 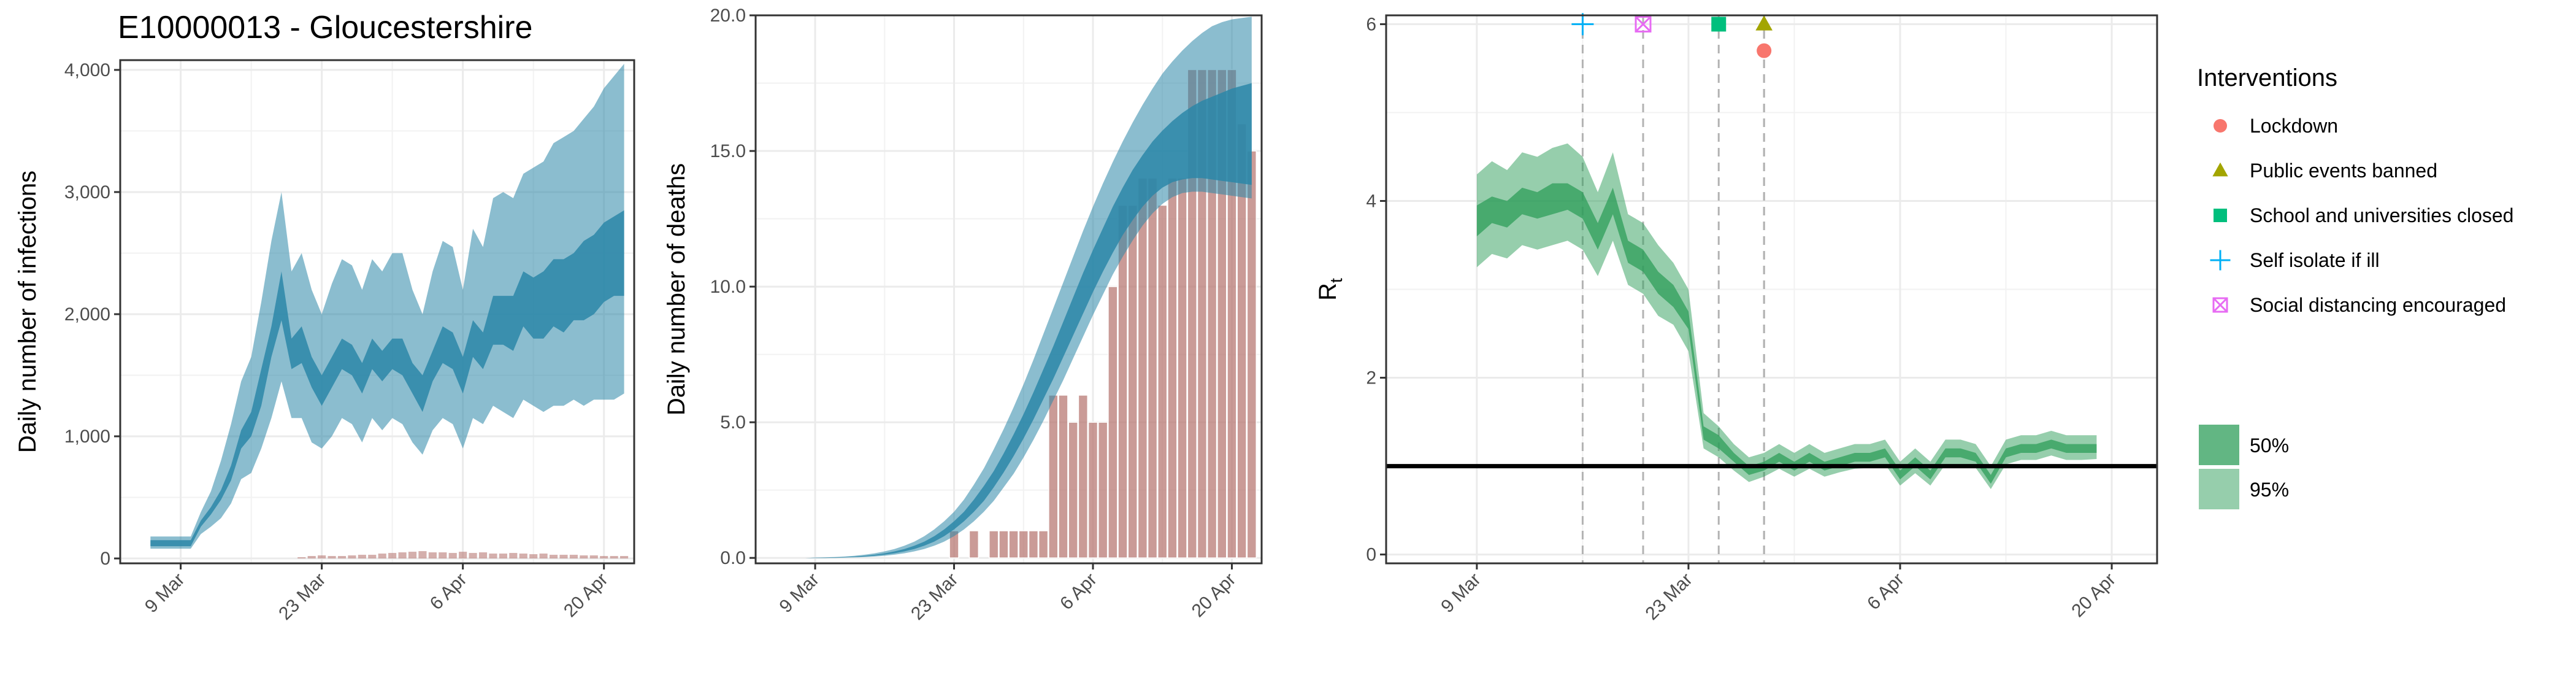 What do you see at coordinates (87, 70) in the screenshot?
I see `y-tick-label: 4,000` at bounding box center [87, 70].